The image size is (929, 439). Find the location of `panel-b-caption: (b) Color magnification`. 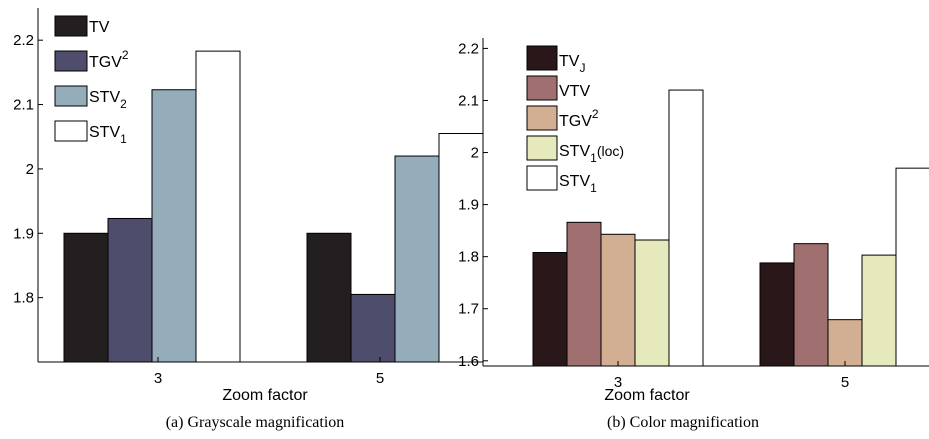

panel-b-caption: (b) Color magnification is located at coordinates (683, 422).